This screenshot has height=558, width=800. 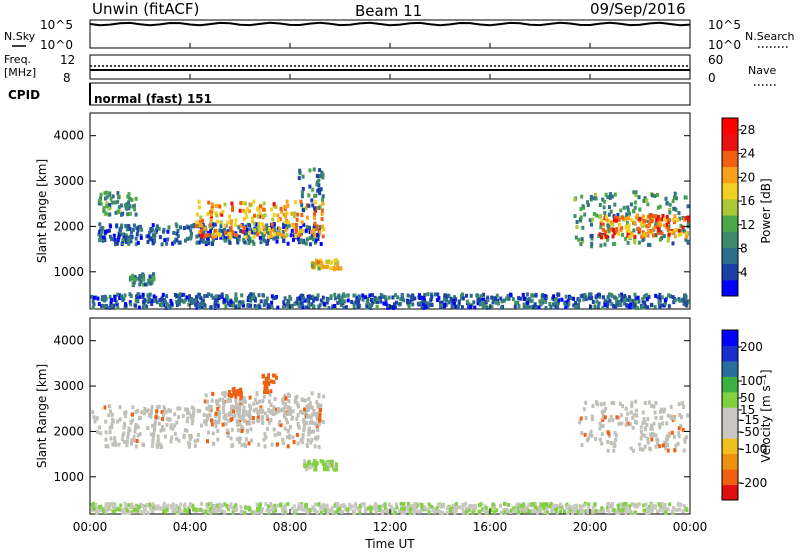 I want to click on y-tick-label: 3000, so click(x=68, y=181).